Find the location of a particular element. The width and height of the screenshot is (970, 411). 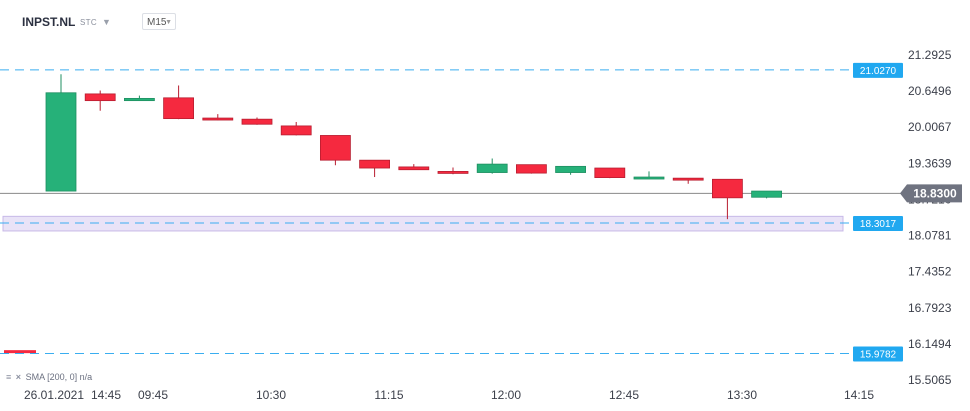

x-tick-label: 14:15 is located at coordinates (859, 395).